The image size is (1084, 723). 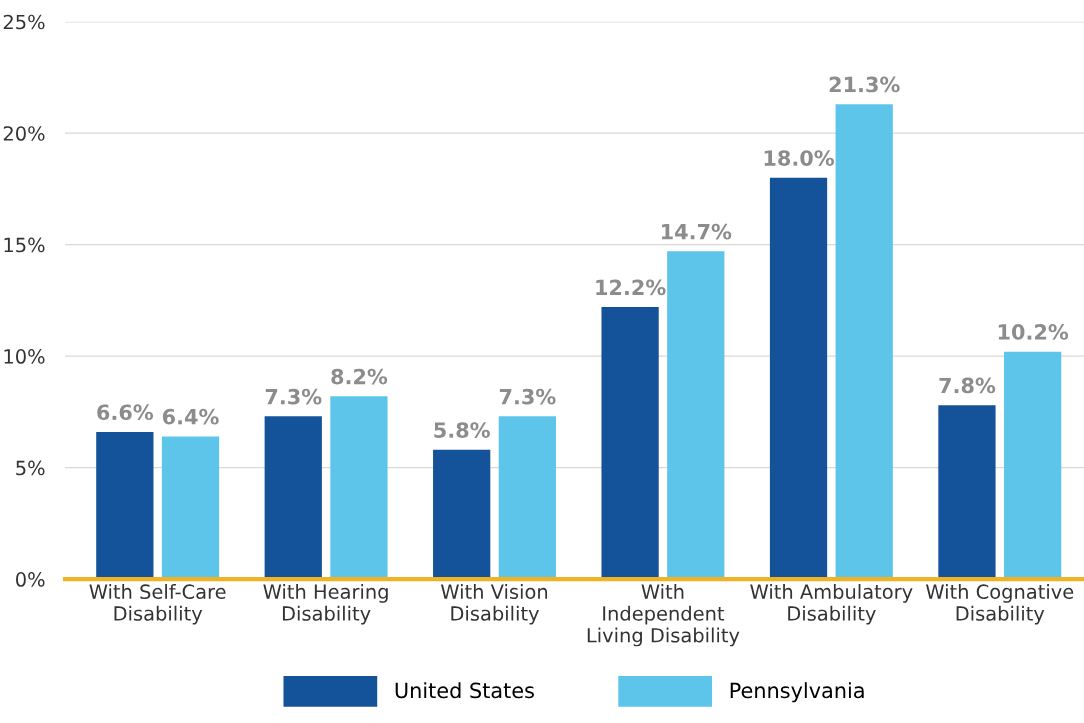 What do you see at coordinates (325, 604) in the screenshot?
I see `x-tick-label: With Hearing Disability` at bounding box center [325, 604].